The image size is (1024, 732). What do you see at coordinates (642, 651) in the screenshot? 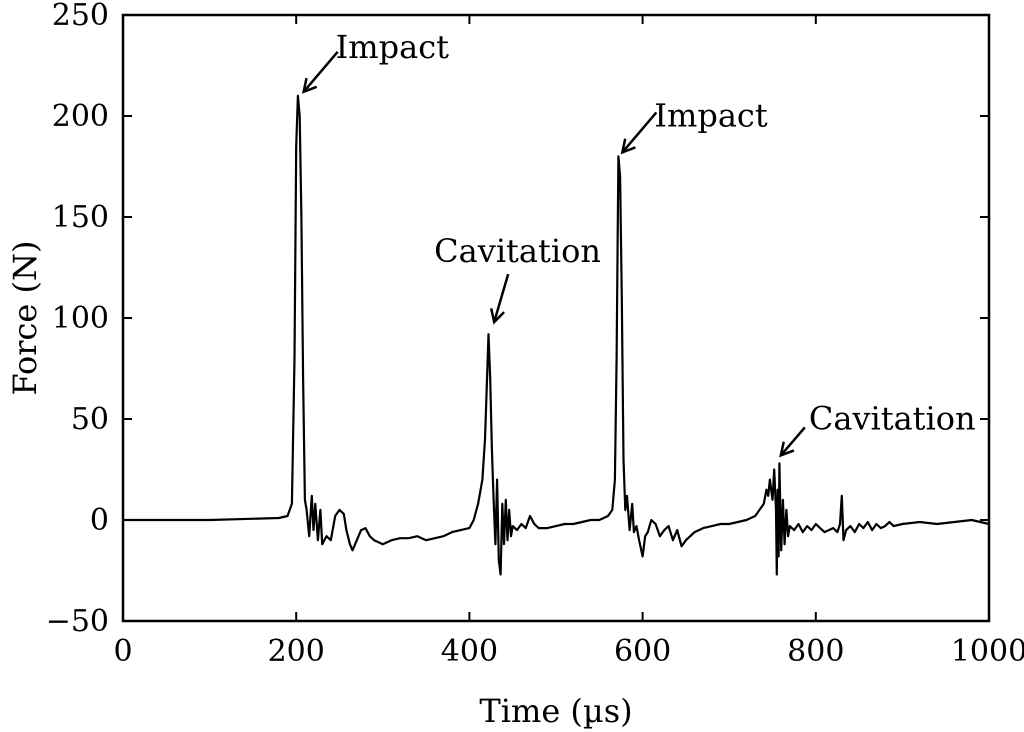
I see `x-tick-label: 600` at bounding box center [642, 651].